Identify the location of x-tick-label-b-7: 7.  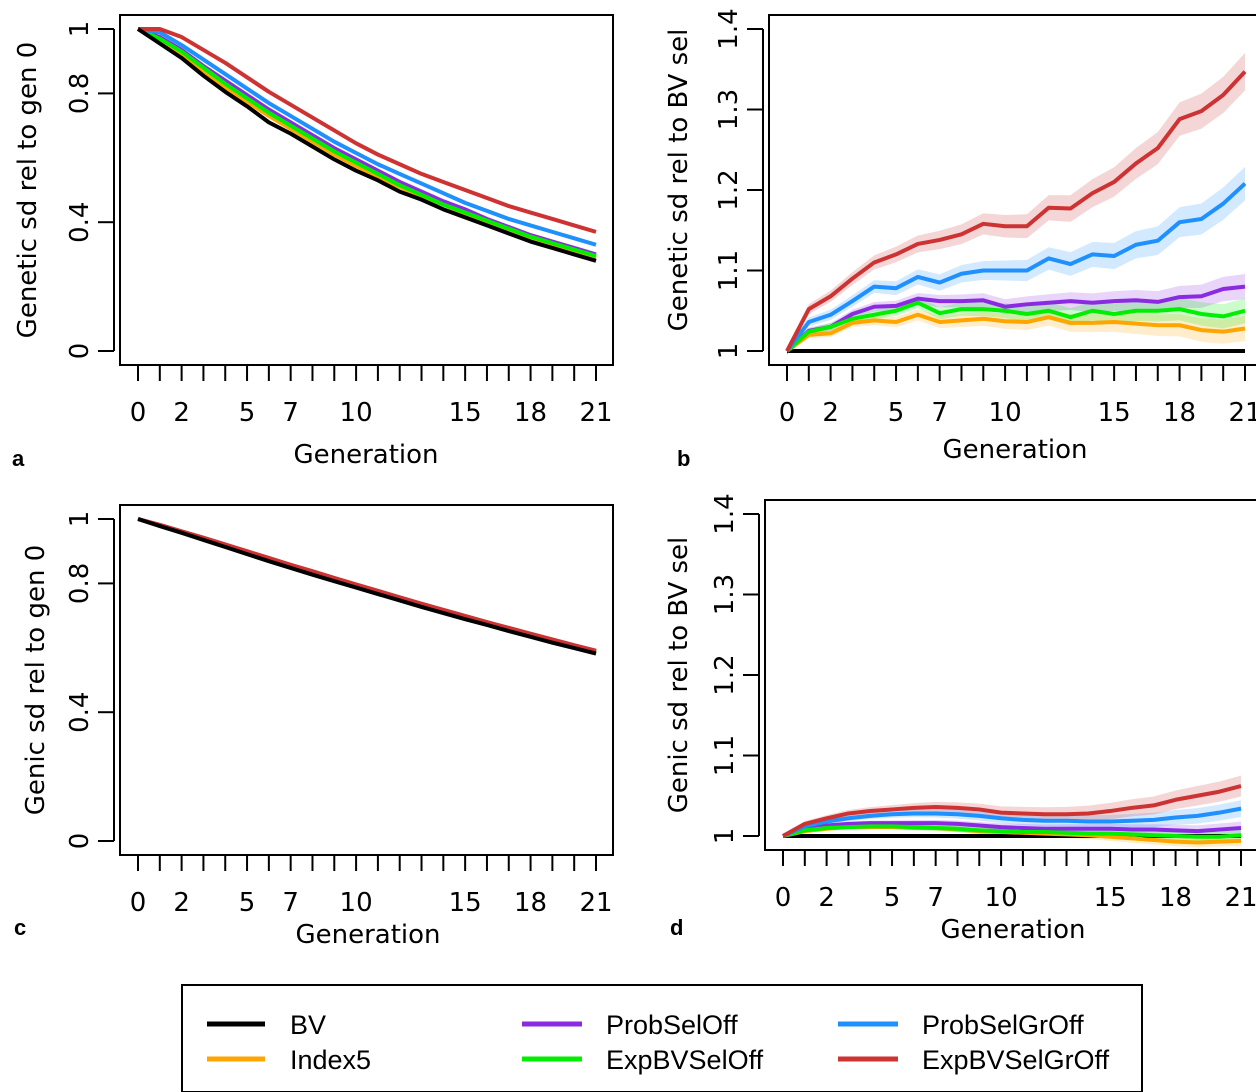
(939, 413).